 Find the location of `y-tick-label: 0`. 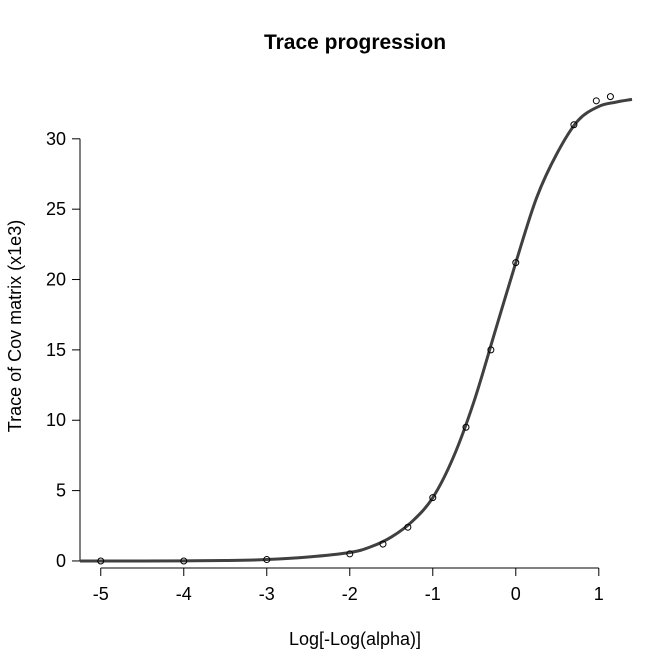

y-tick-label: 0 is located at coordinates (61, 561).